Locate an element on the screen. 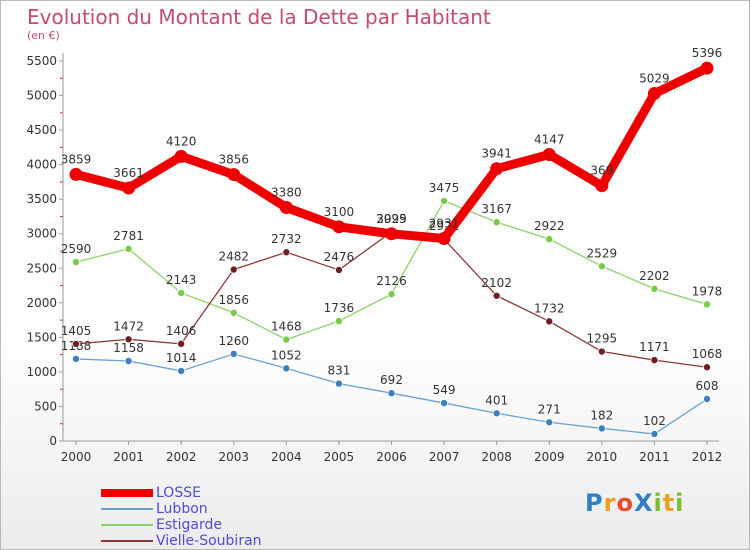  data-label-vielle-soubiran: 3025 is located at coordinates (391, 219).